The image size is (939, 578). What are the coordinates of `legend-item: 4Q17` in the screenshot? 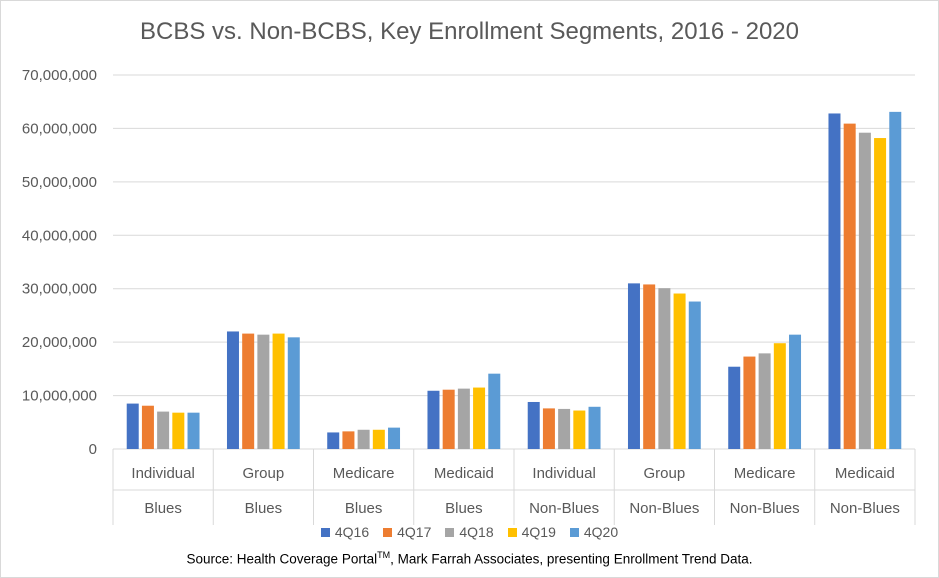 It's located at (407, 532).